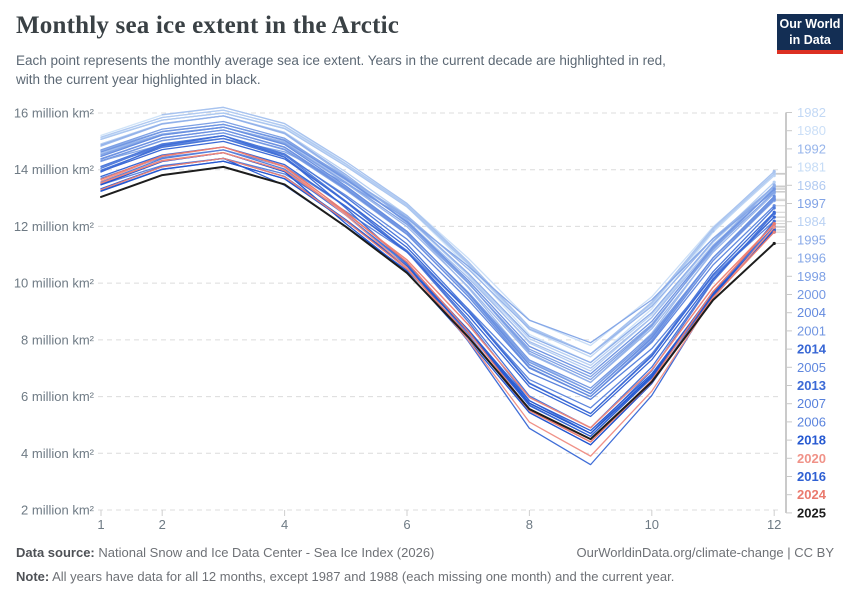  What do you see at coordinates (58, 510) in the screenshot?
I see `y-axis-label-2: 2 million km²` at bounding box center [58, 510].